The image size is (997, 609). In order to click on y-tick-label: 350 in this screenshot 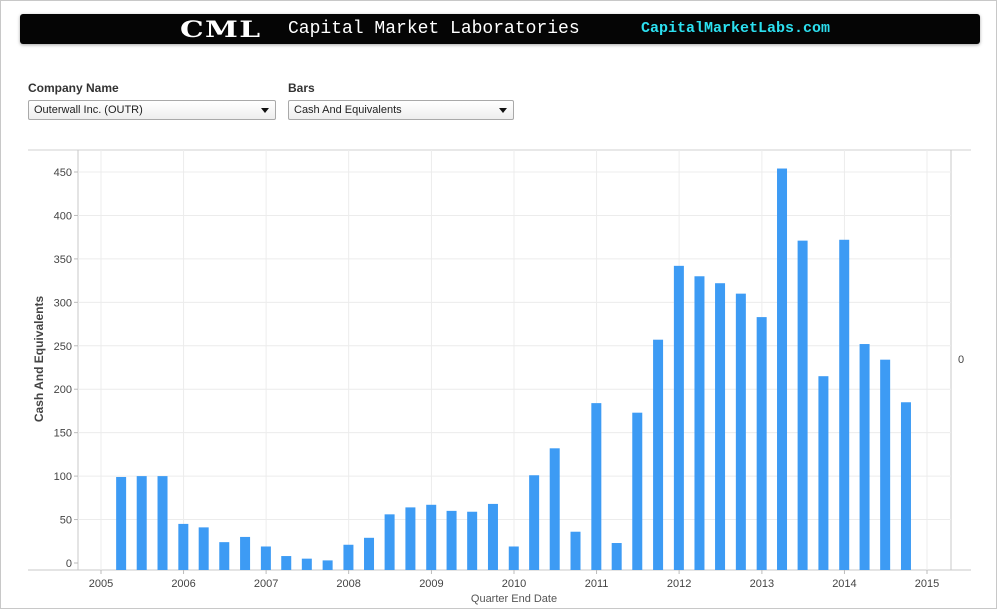, I will do `click(63, 260)`.